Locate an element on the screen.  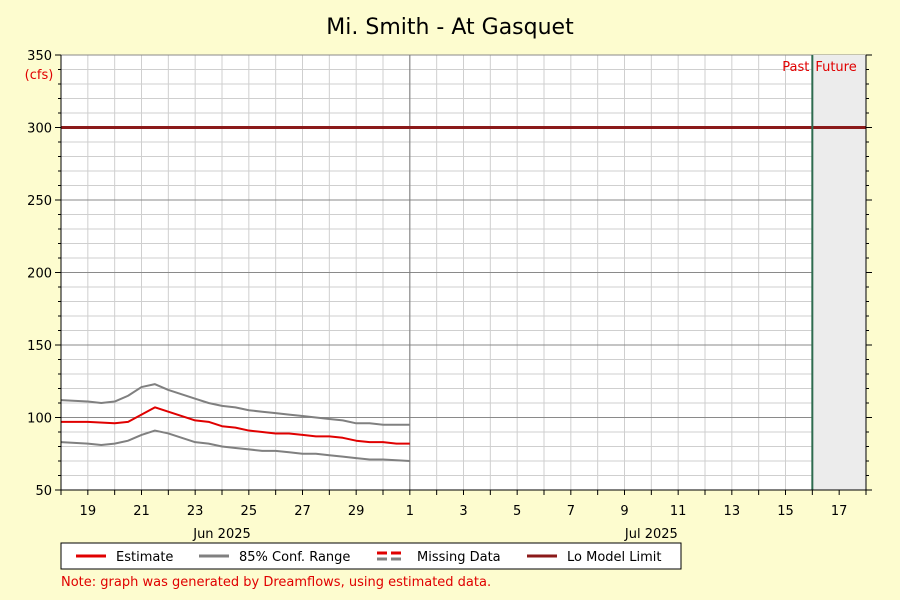
x-tick-label: 15 is located at coordinates (785, 511).